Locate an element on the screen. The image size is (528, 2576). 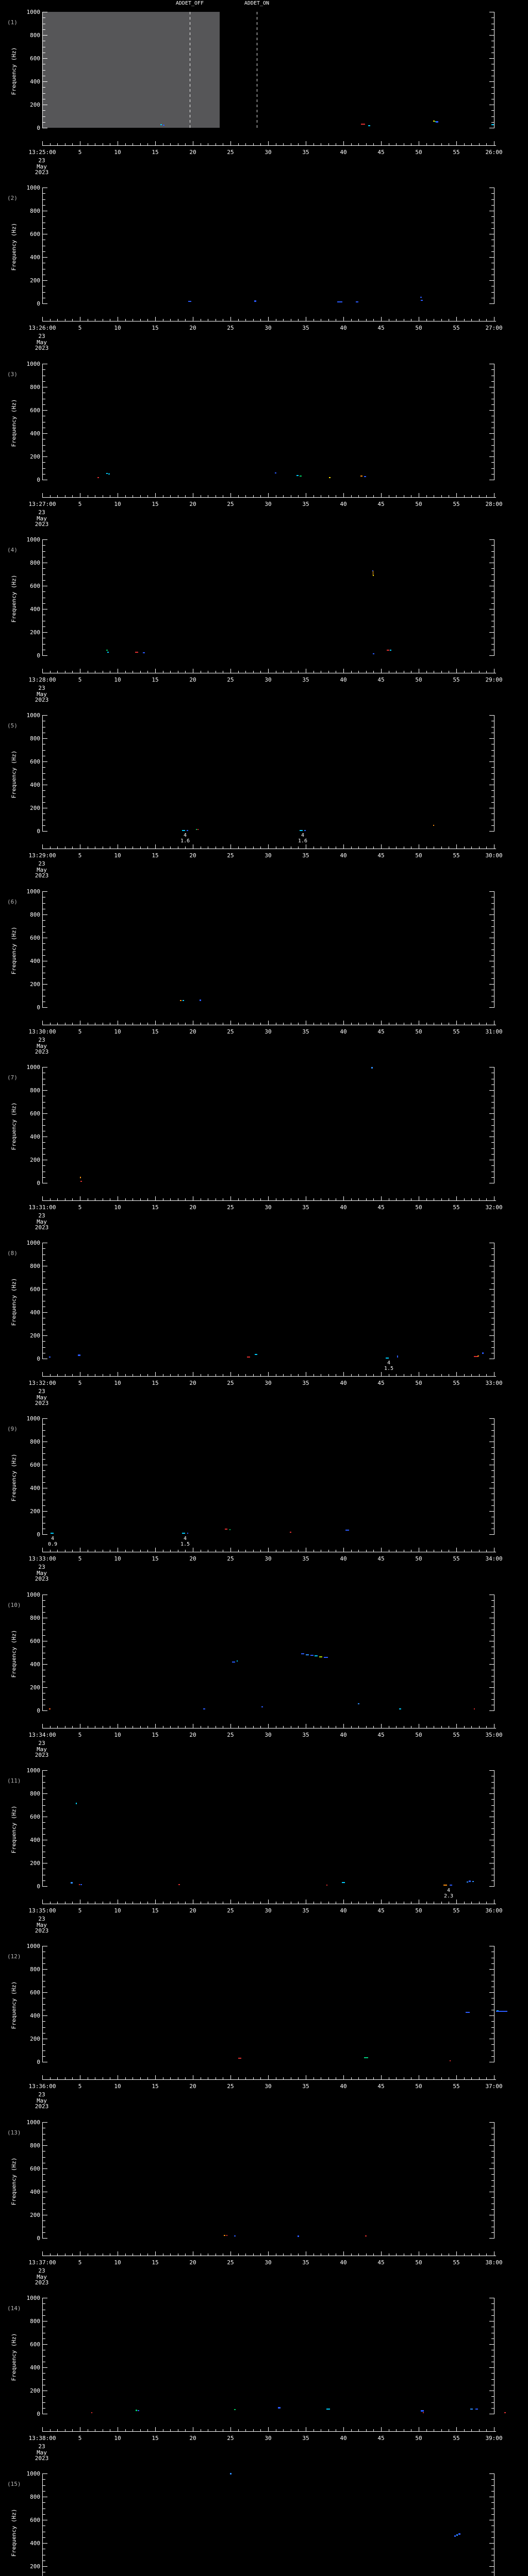
call-count-label: 4 is located at coordinates (53, 1538).